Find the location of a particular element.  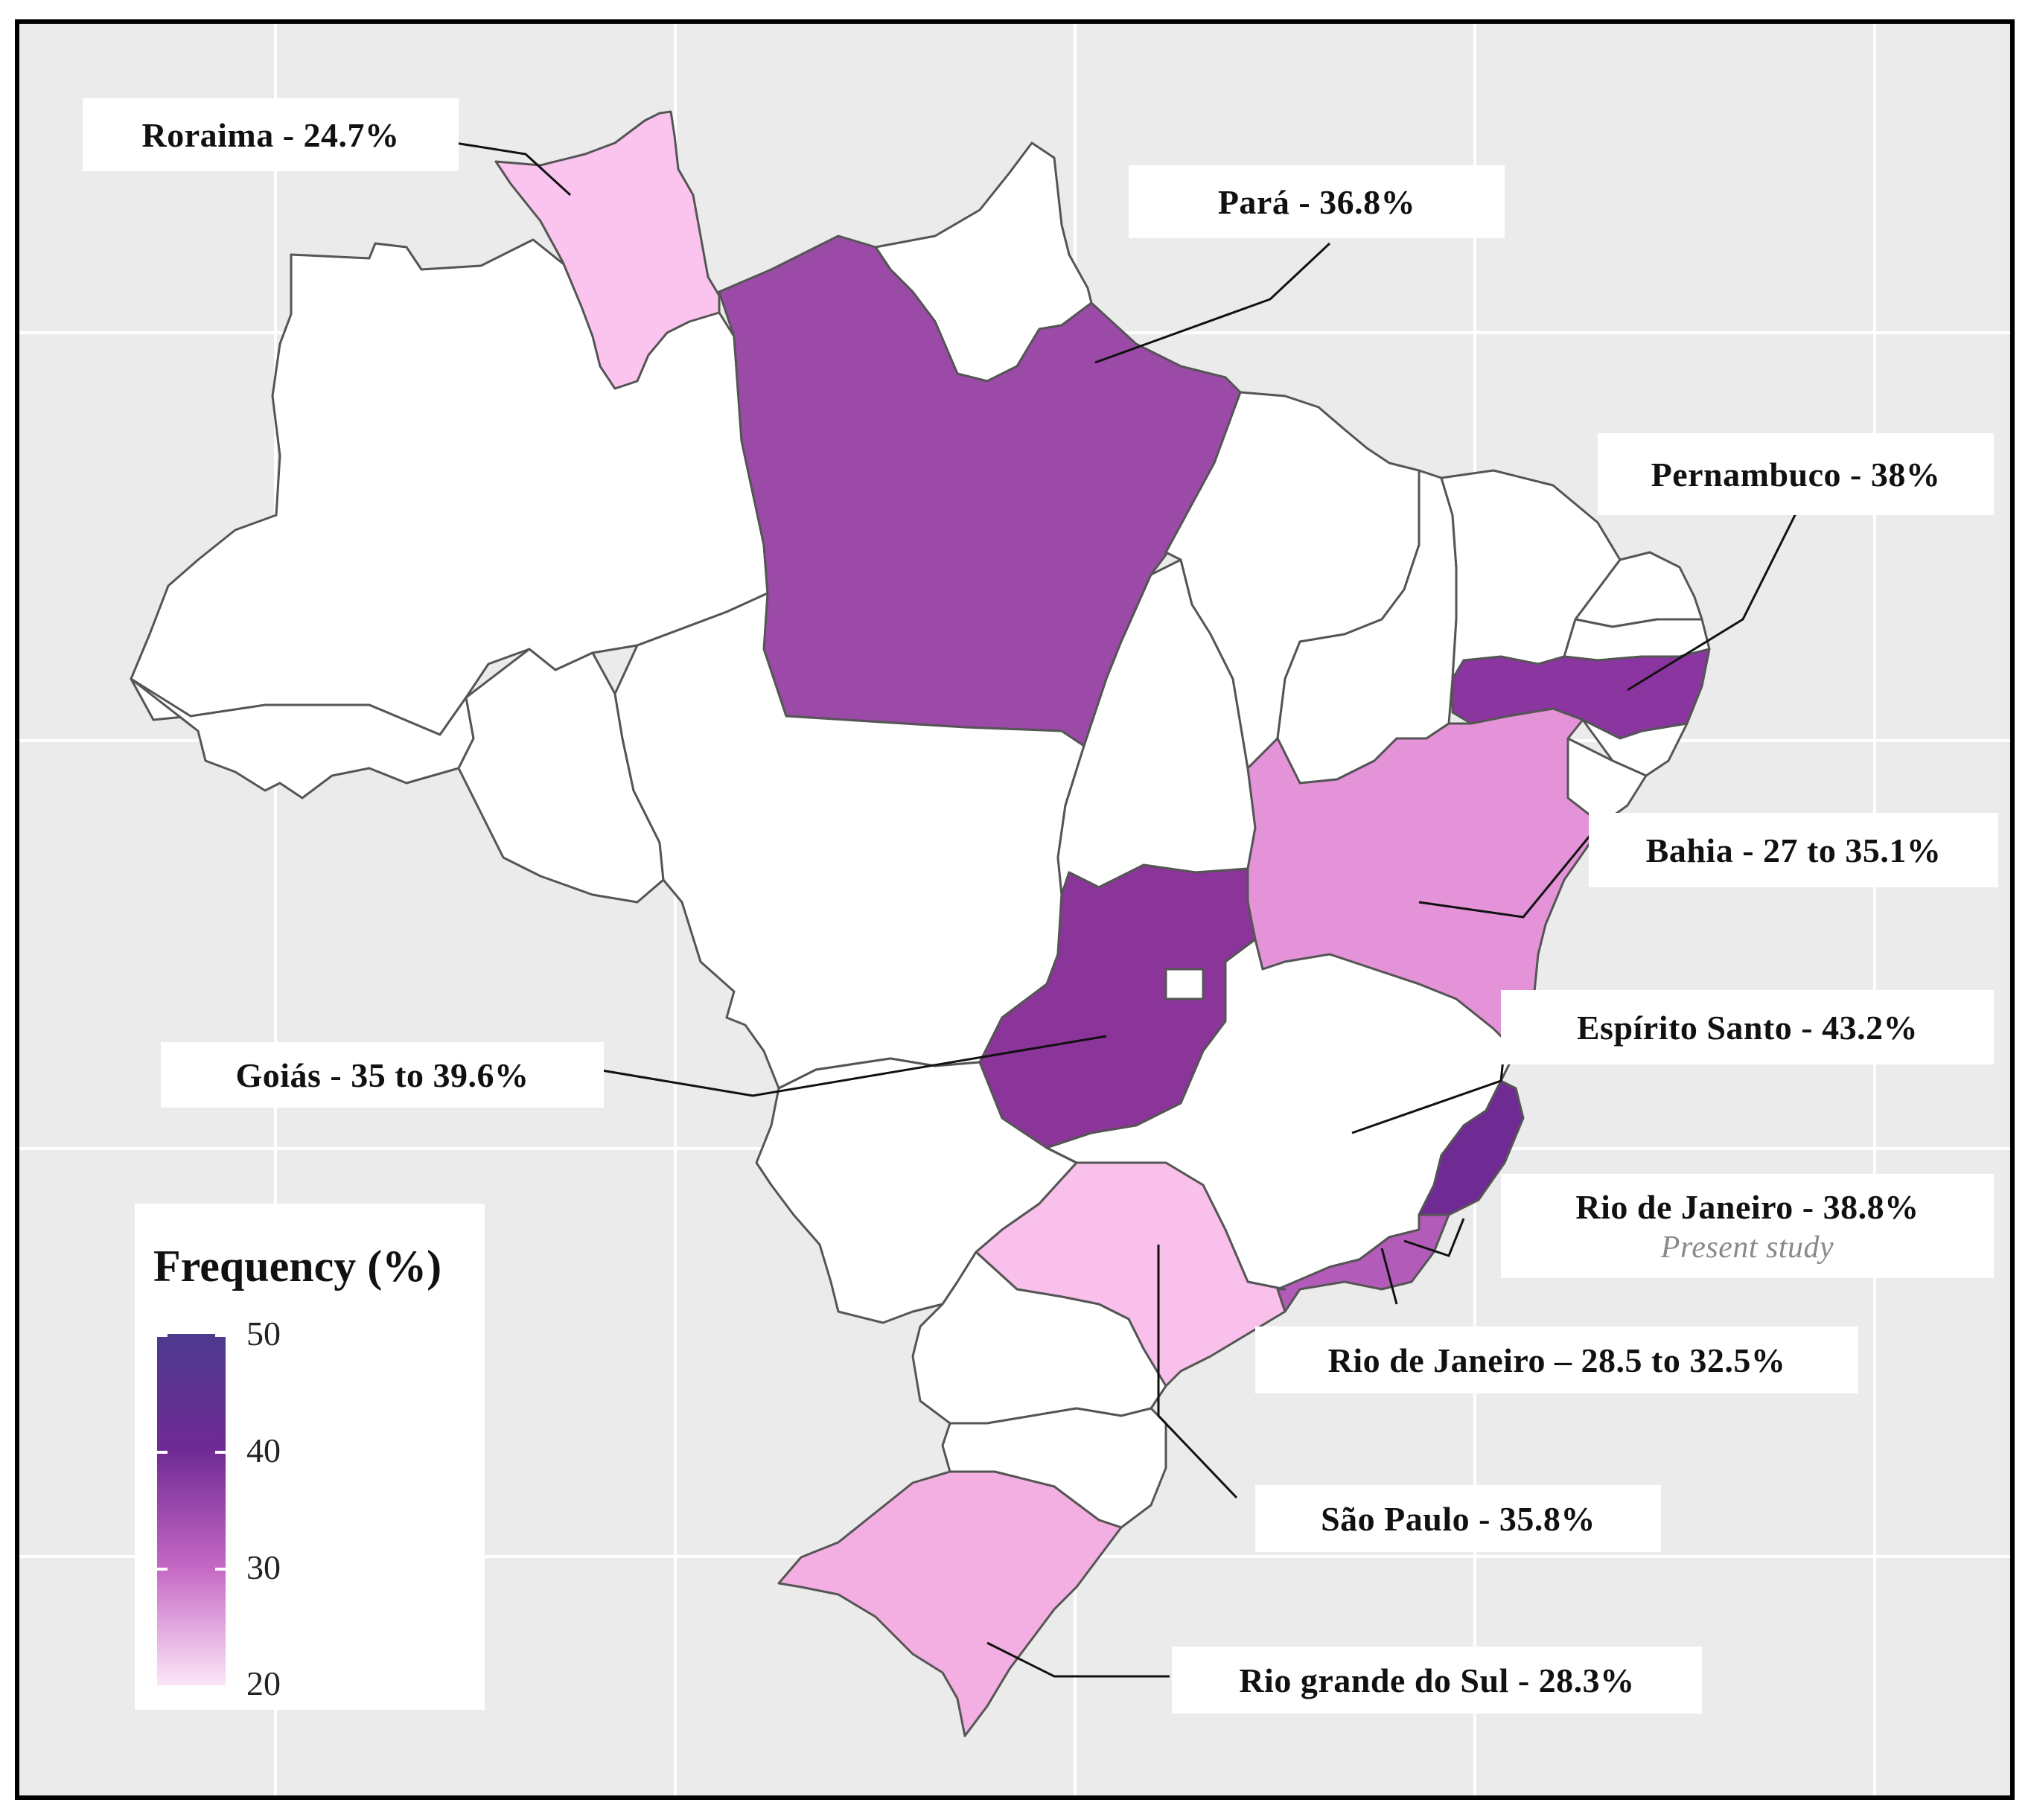

label-rio-de-janeiro-other: Rio de Janeiro – 28.5 to 32.5% is located at coordinates (1556, 1359).